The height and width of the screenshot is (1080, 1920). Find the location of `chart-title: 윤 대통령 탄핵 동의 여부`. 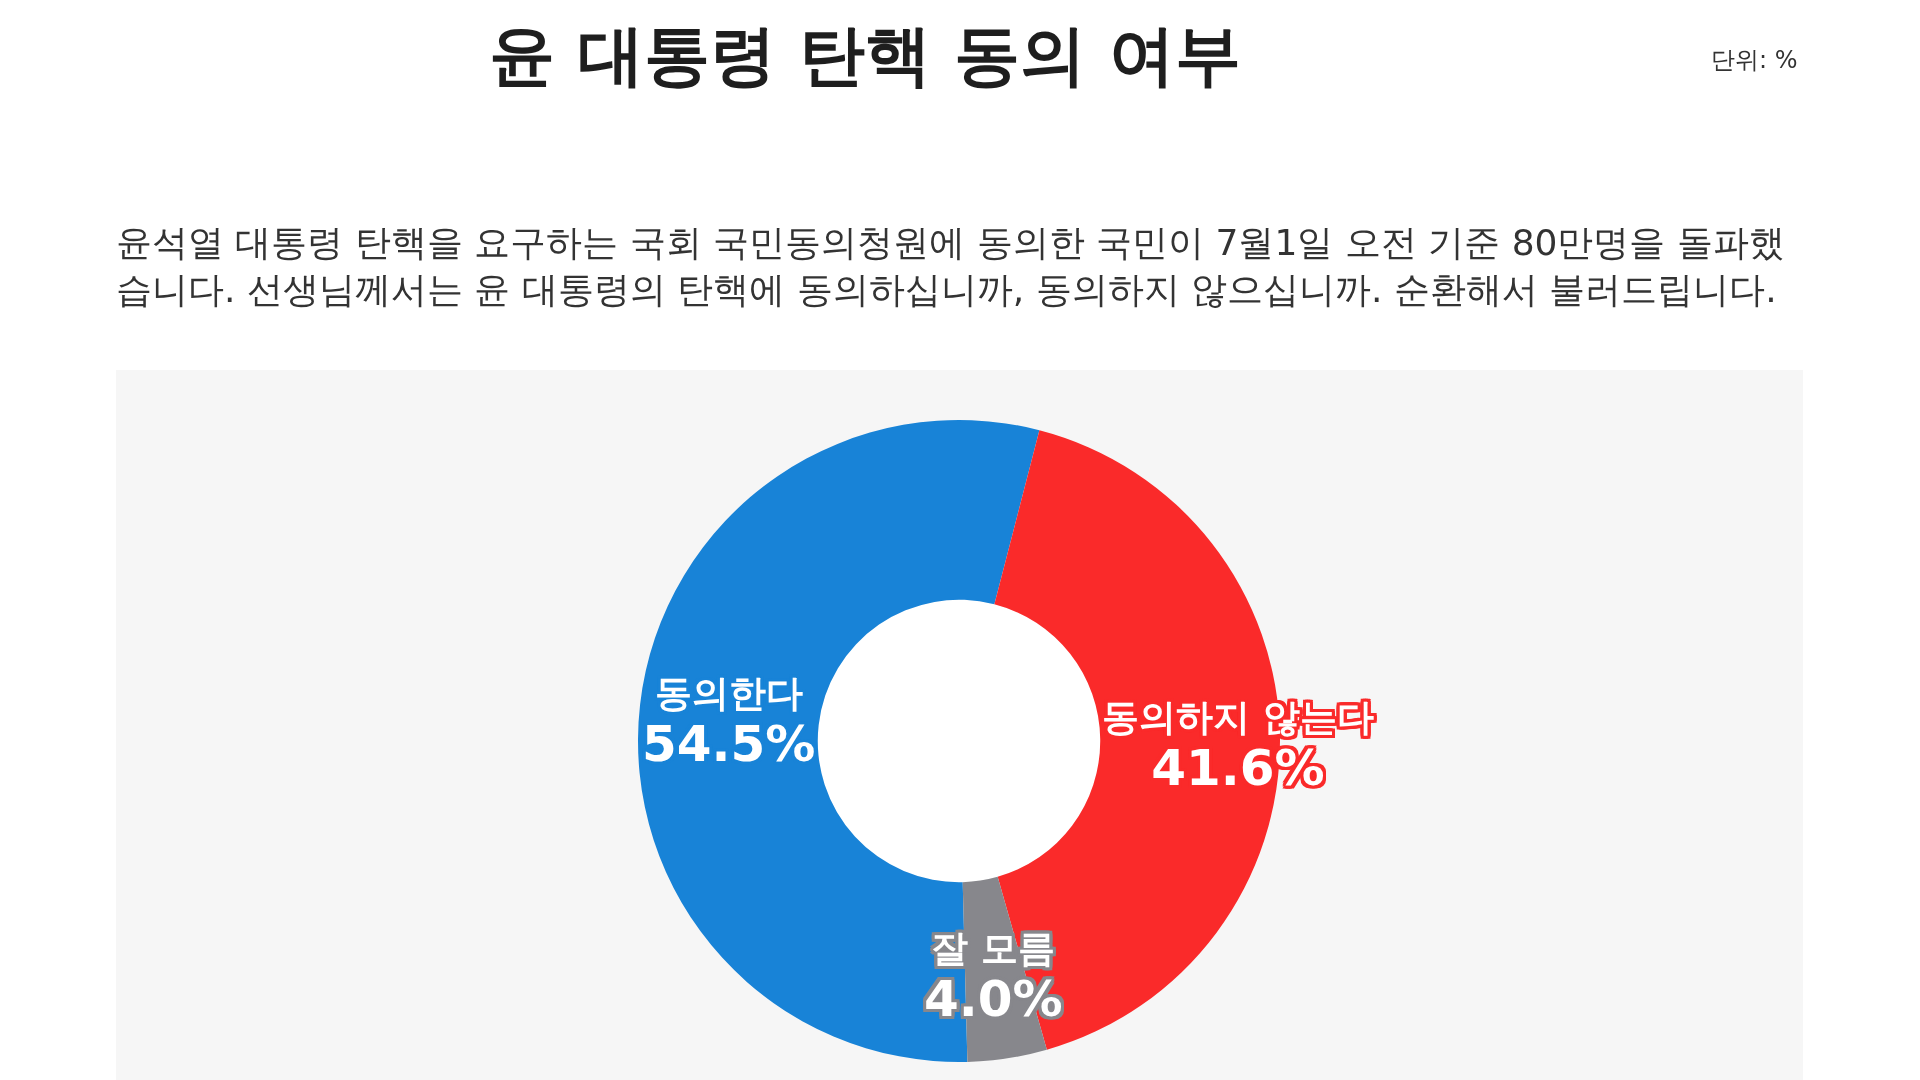

chart-title: 윤 대통령 탄핵 동의 여부 is located at coordinates (865, 56).